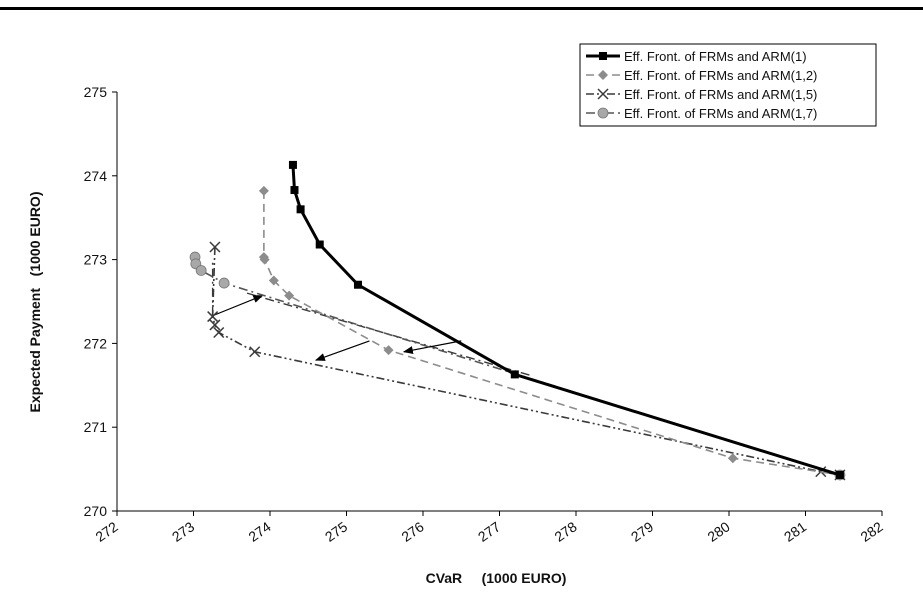 The height and width of the screenshot is (609, 923). What do you see at coordinates (412, 531) in the screenshot?
I see `x-tick-label: 276` at bounding box center [412, 531].